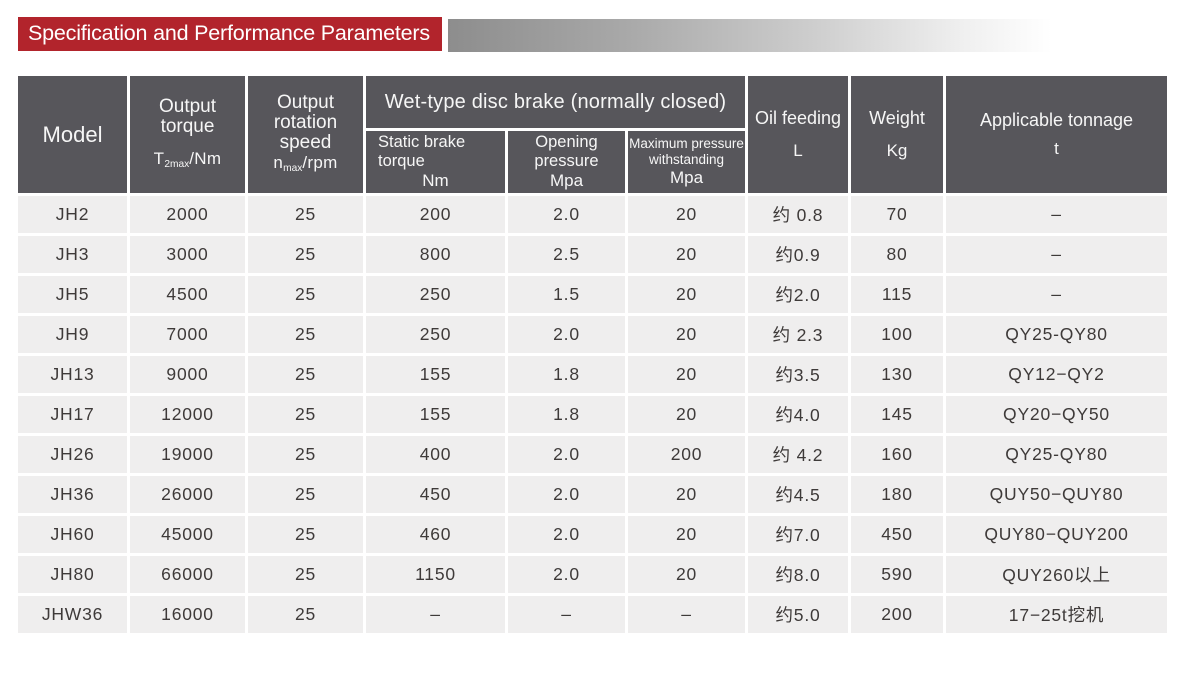  Describe the element at coordinates (897, 118) in the screenshot. I see `header-line: Weight` at that location.